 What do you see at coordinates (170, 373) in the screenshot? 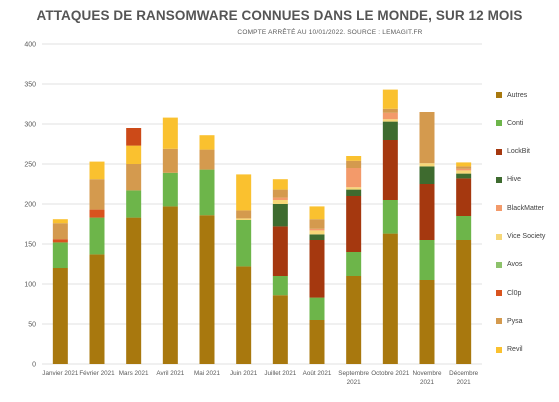
I see `x-tick-label: Avril 2021` at bounding box center [170, 373].